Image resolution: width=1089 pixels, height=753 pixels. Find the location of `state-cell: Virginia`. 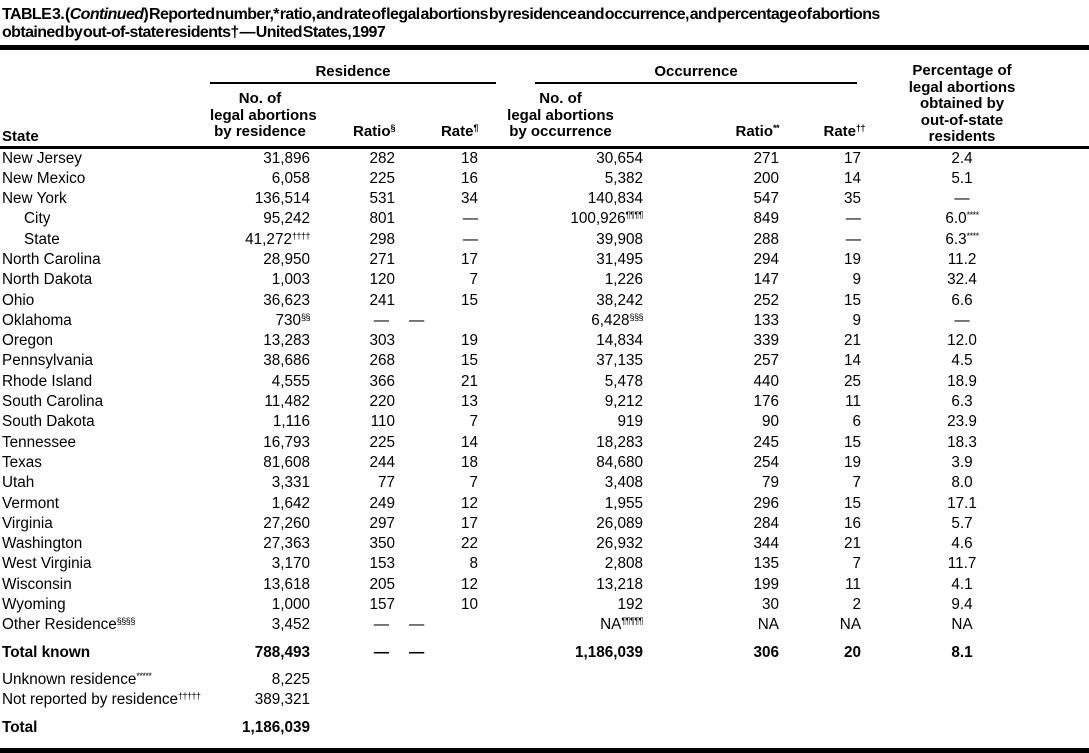

state-cell: Virginia is located at coordinates (27, 523).